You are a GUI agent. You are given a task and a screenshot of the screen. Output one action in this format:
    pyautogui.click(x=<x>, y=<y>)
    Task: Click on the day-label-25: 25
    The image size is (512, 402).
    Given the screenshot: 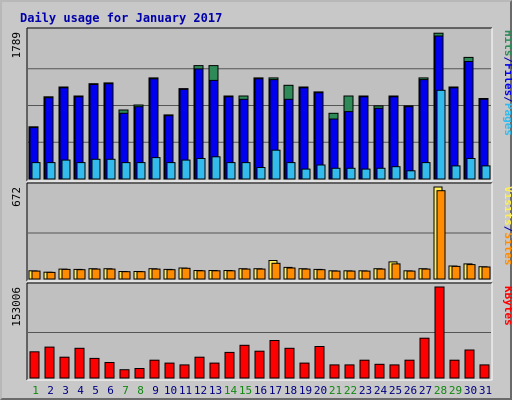 What is the action you would take?
    pyautogui.click(x=395, y=390)
    